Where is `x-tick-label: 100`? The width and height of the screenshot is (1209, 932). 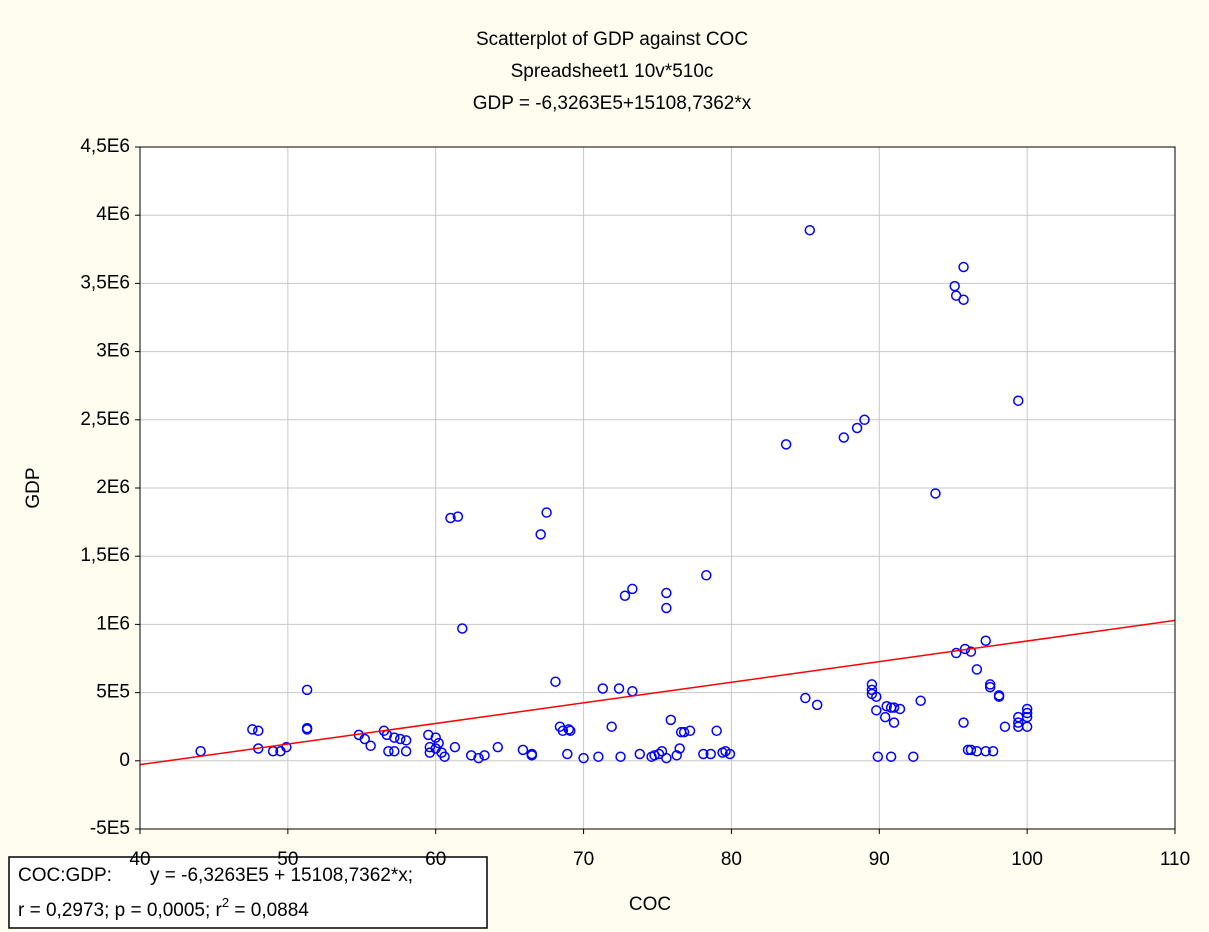
x-tick-label: 100 is located at coordinates (1027, 859).